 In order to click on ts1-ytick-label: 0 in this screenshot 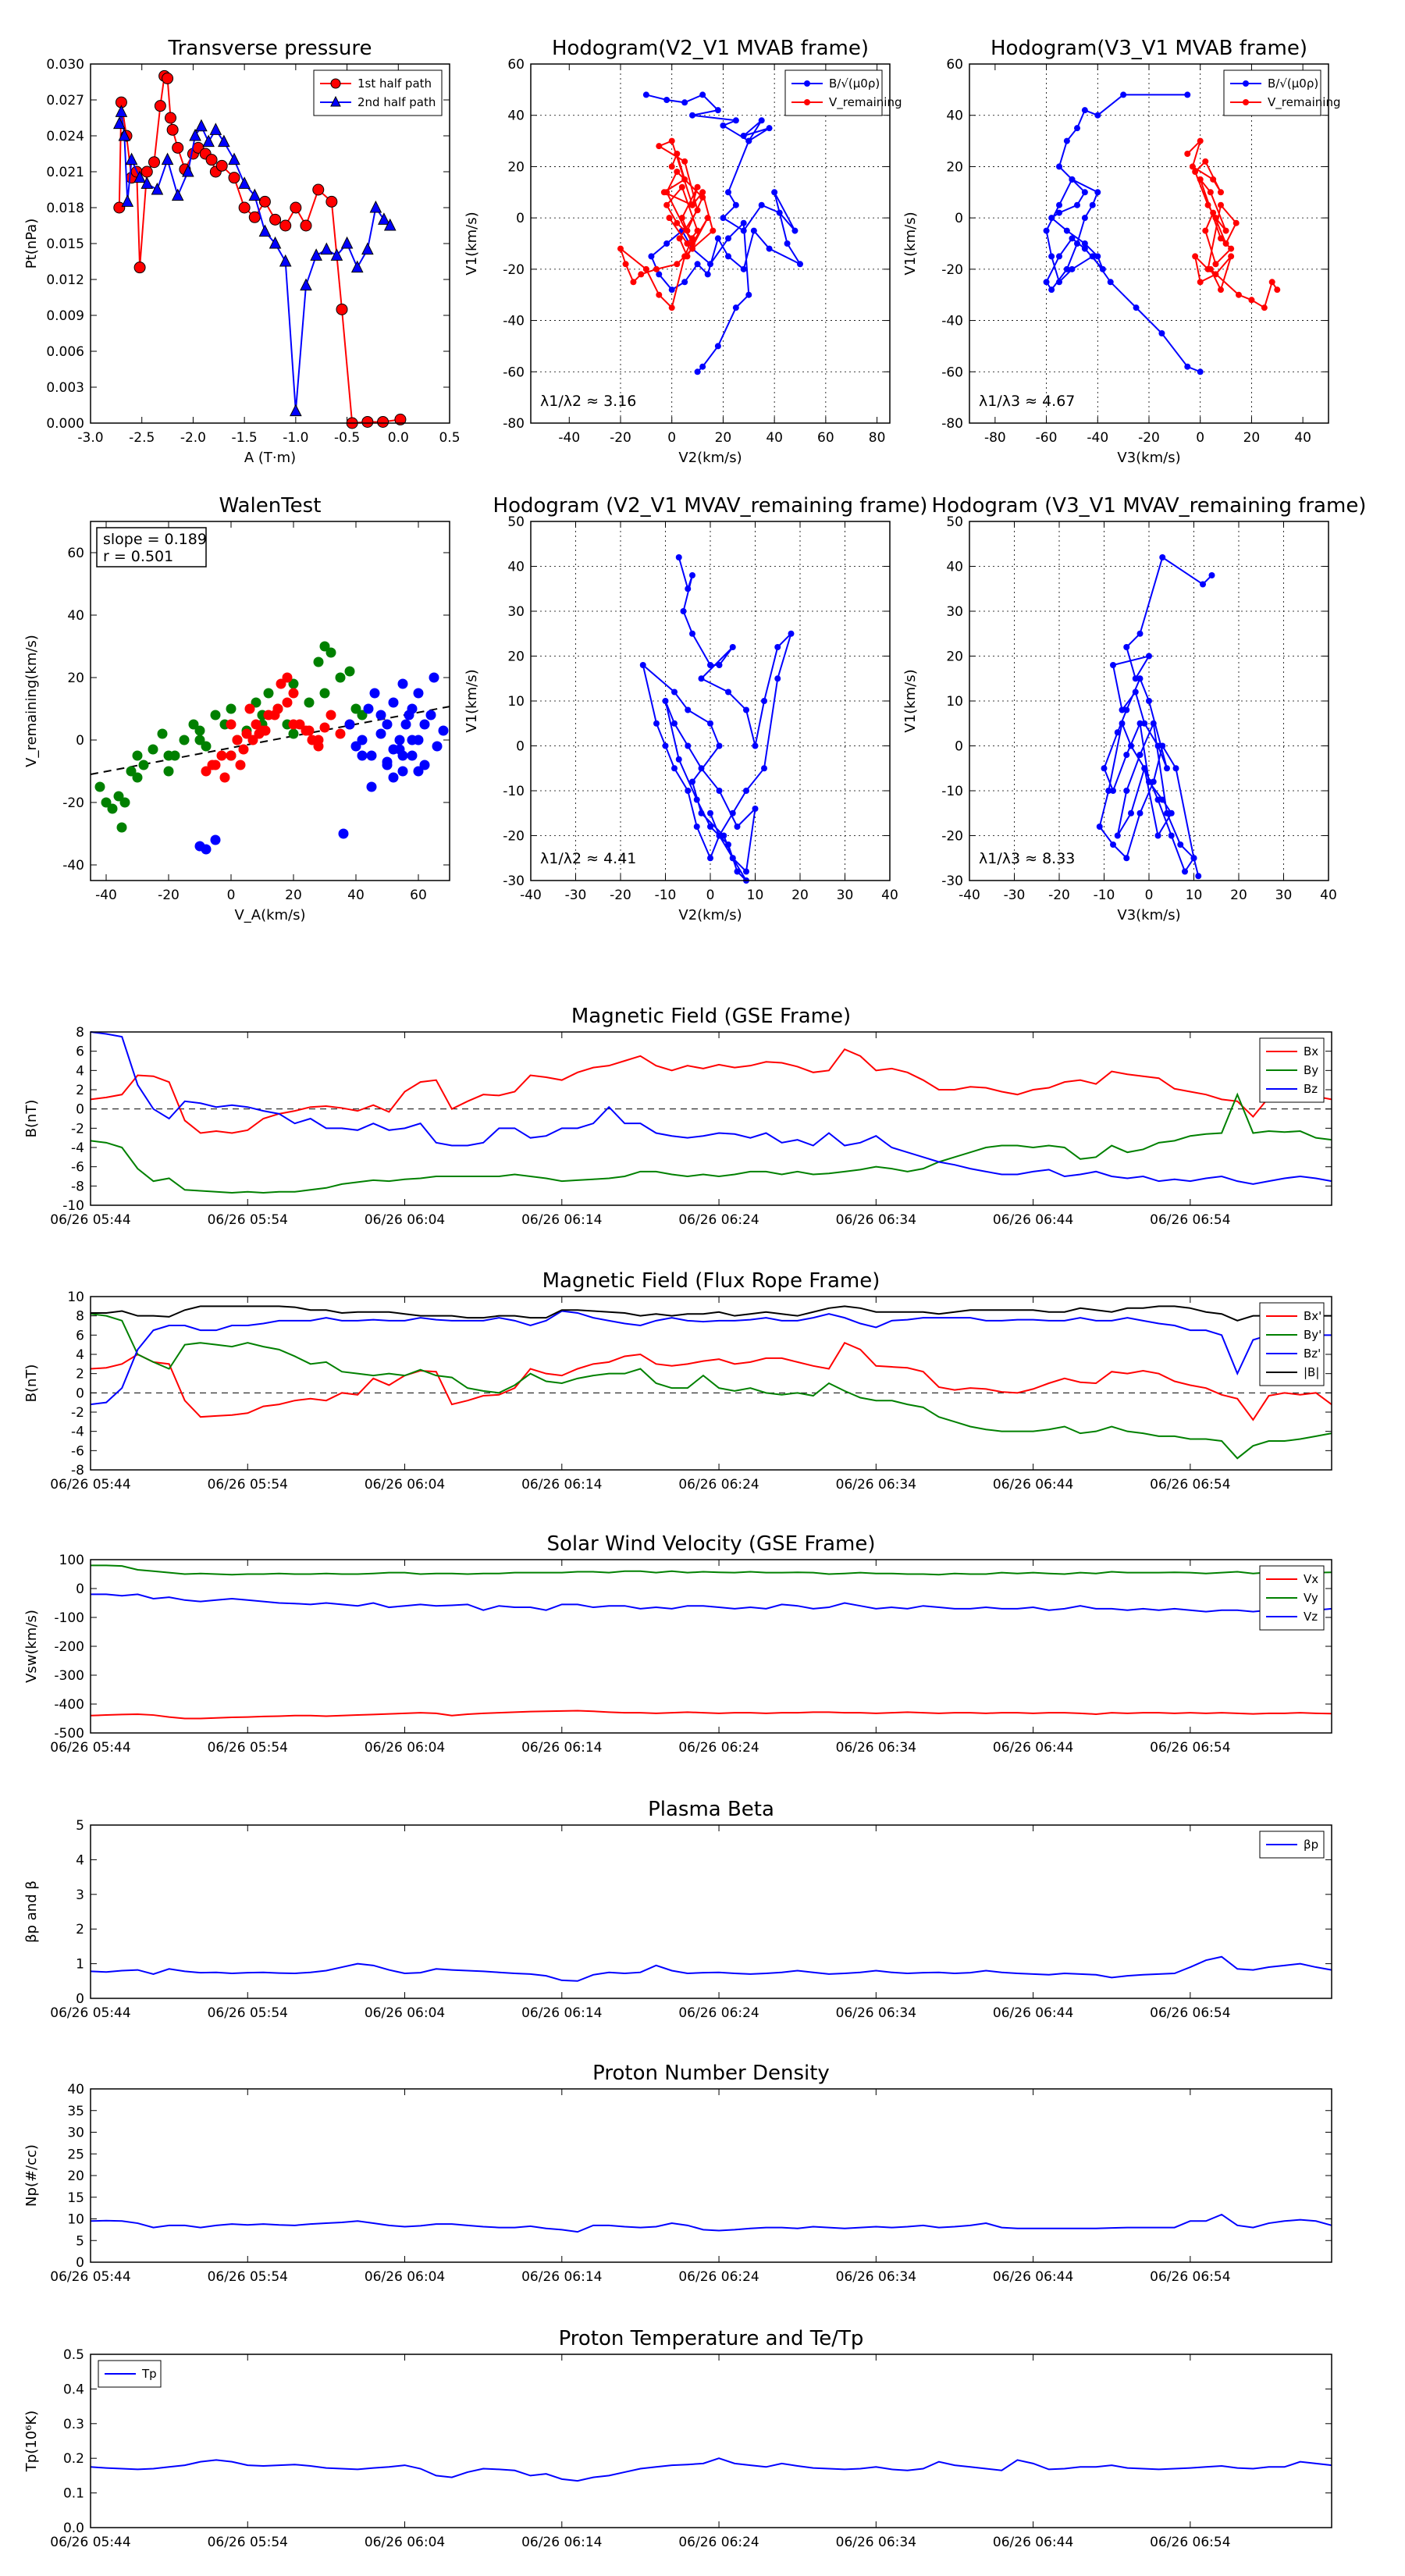, I will do `click(80, 1110)`.